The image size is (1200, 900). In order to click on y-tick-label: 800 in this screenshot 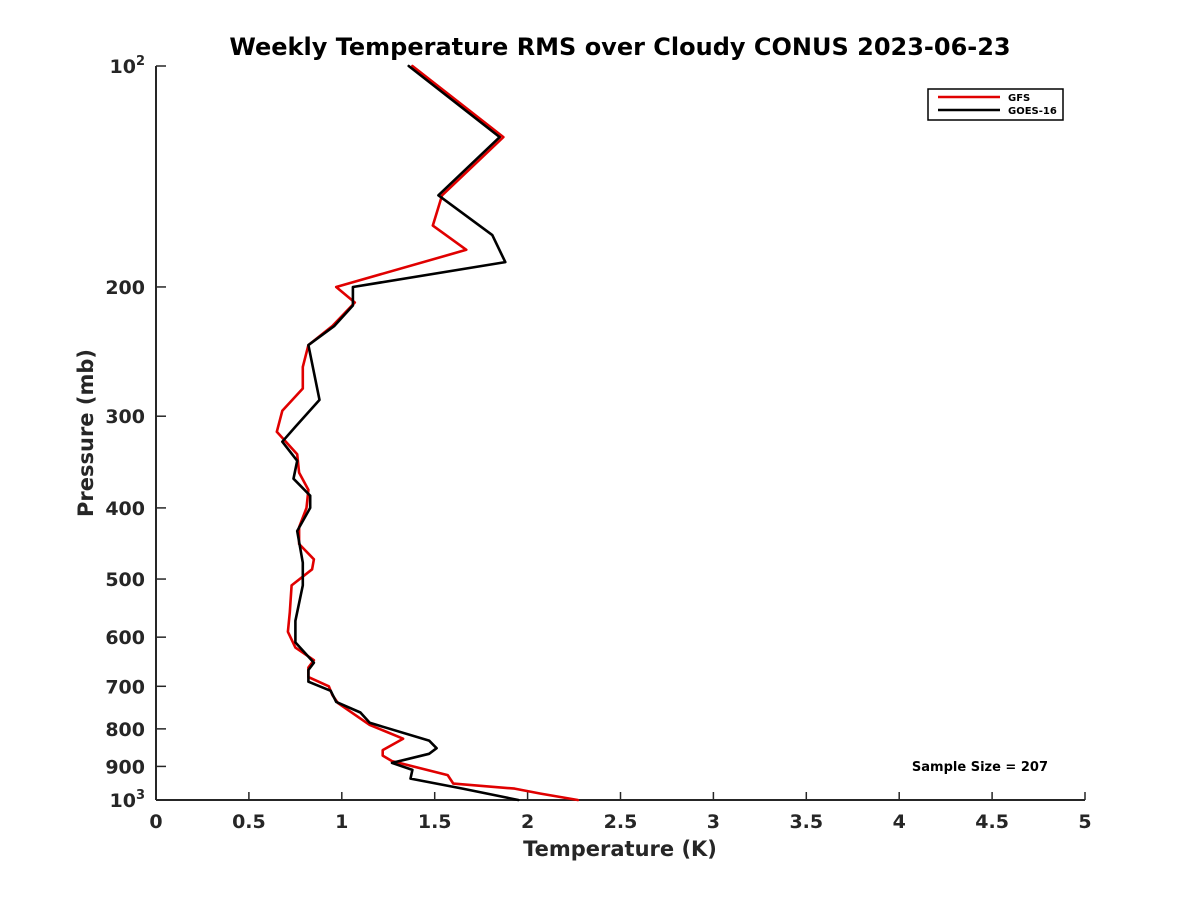, I will do `click(125, 730)`.